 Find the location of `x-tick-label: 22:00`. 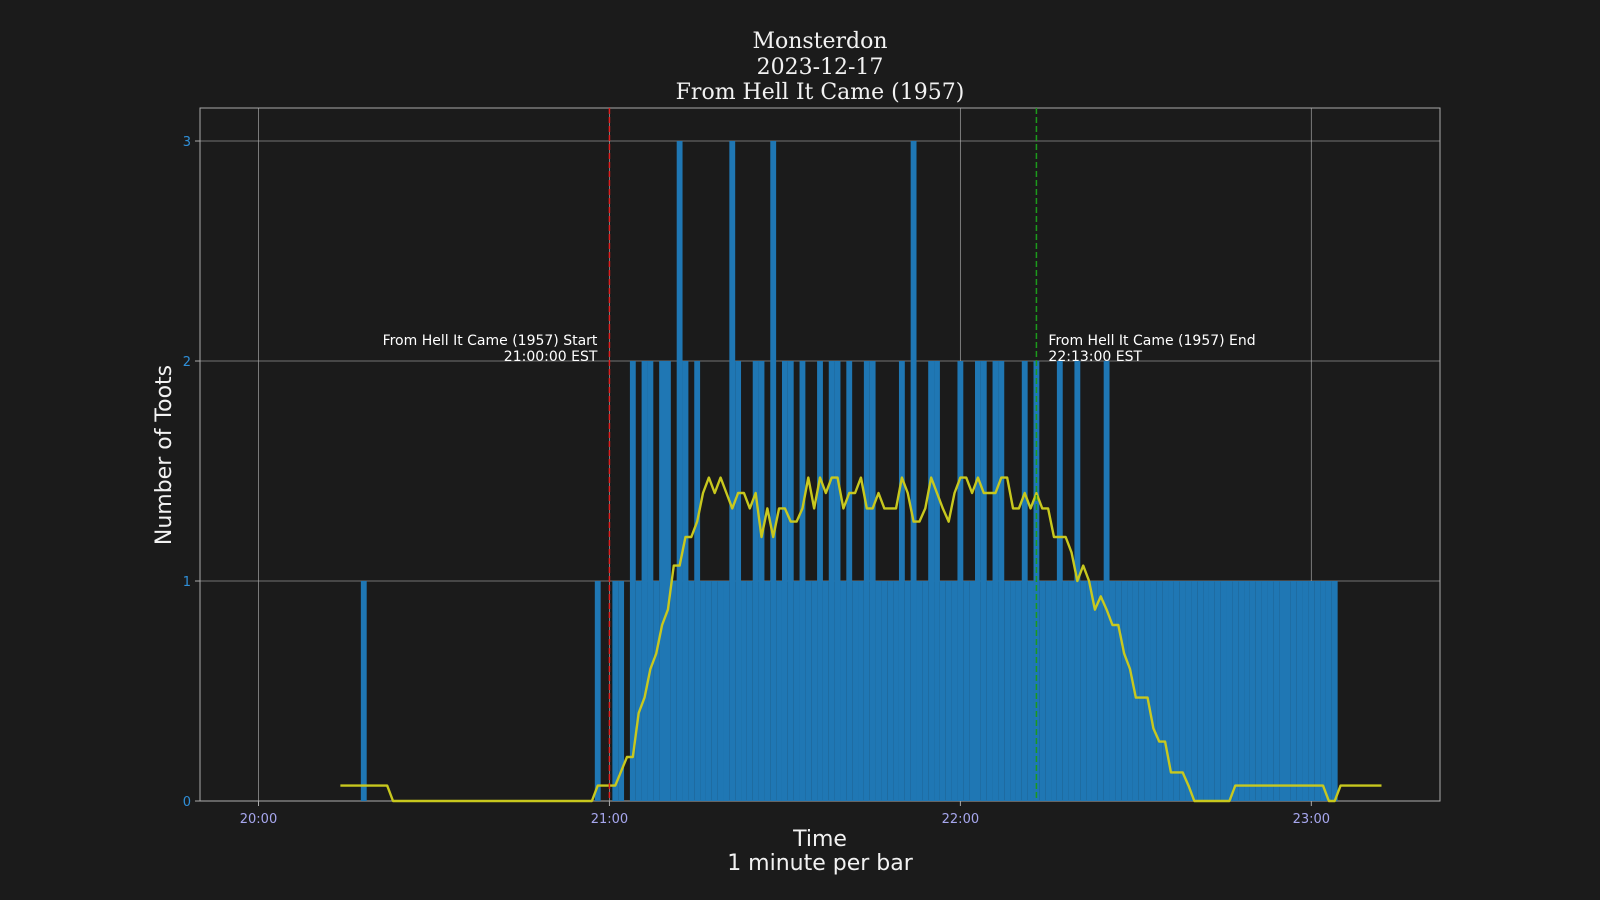

x-tick-label: 22:00 is located at coordinates (960, 819).